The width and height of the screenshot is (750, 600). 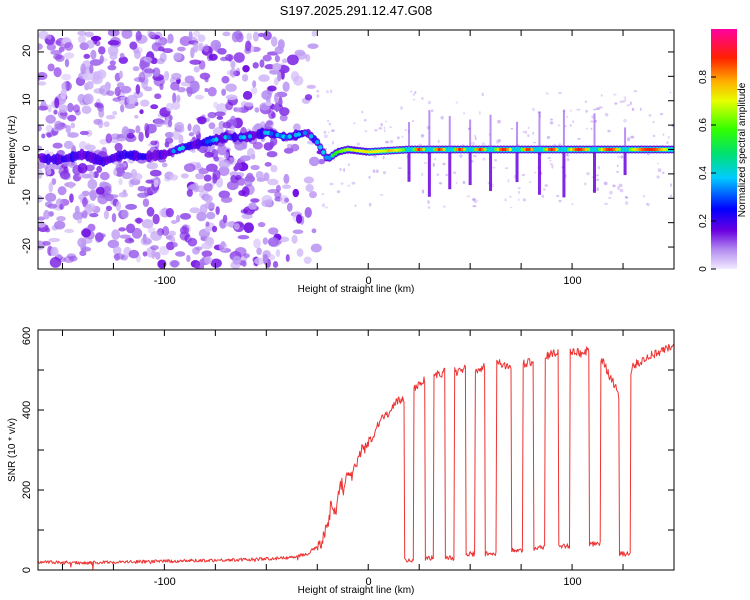 What do you see at coordinates (27, 410) in the screenshot?
I see `snr-ytick-label: 400` at bounding box center [27, 410].